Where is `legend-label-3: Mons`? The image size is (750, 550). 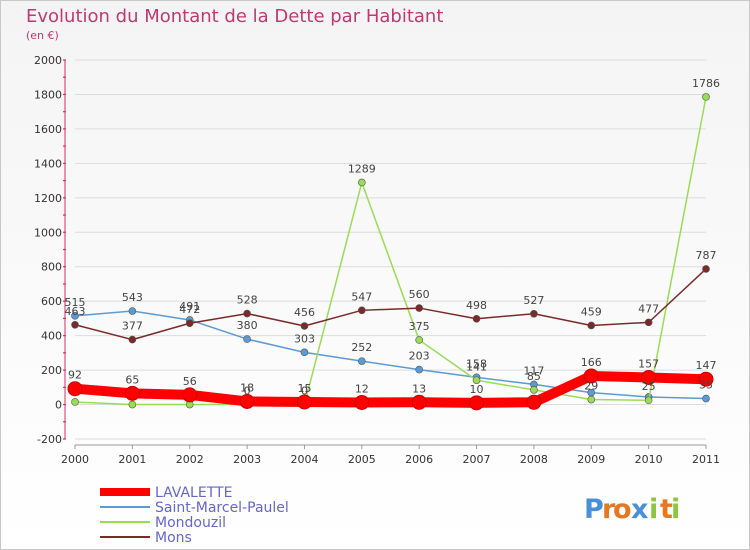
legend-label-3: Mons is located at coordinates (173, 538).